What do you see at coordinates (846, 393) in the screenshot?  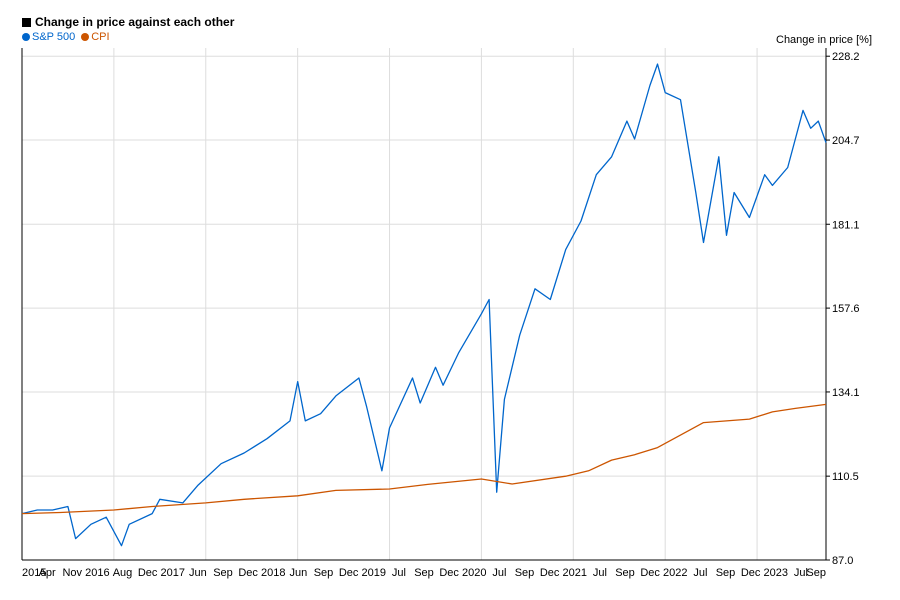 I see `y-tick-label: 134.1` at bounding box center [846, 393].